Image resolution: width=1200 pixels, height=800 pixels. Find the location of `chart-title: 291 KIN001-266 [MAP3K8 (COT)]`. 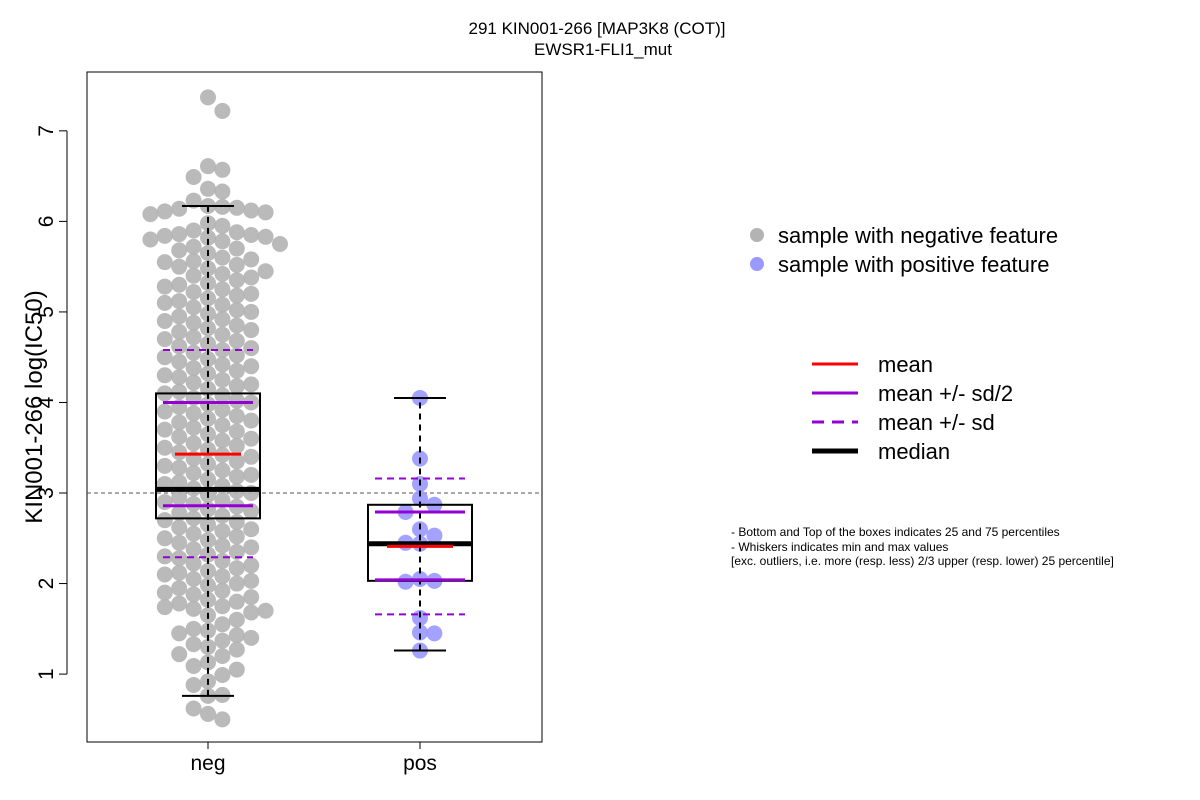

chart-title: 291 KIN001-266 [MAP3K8 (COT)] is located at coordinates (596, 28).